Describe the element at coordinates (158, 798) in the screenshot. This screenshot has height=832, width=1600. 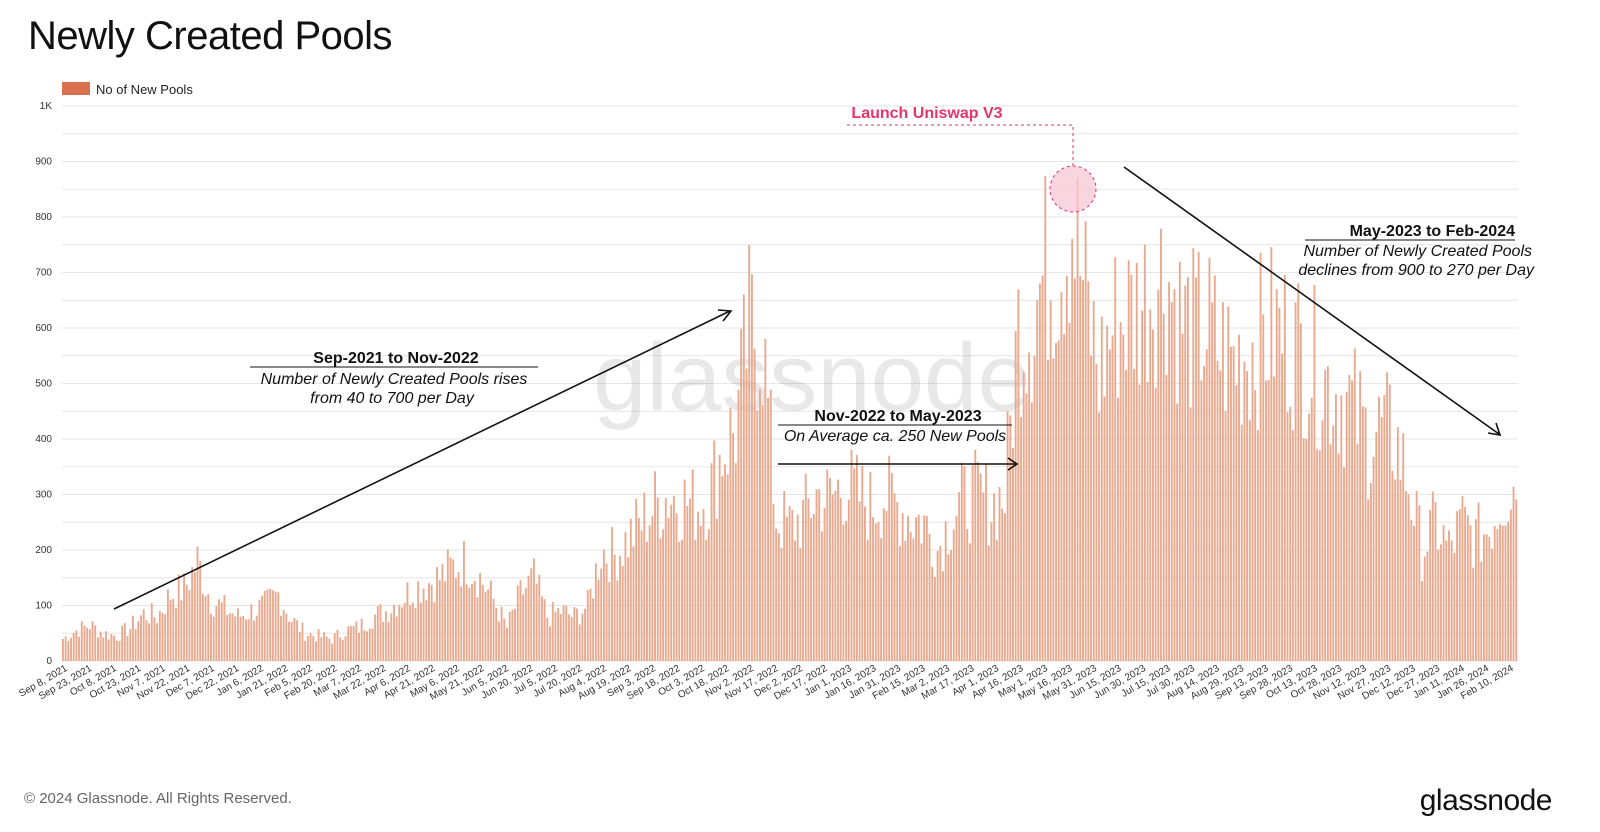
I see `copyright-text: © 2024 Glassnode. All Rights Reserved.` at that location.